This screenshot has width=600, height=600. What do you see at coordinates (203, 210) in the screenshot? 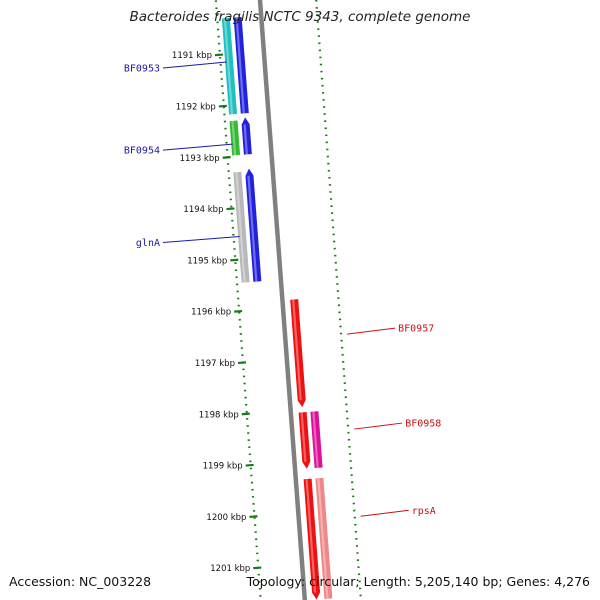
I see `kbp-tick-label: 1194 kbp` at bounding box center [203, 210].